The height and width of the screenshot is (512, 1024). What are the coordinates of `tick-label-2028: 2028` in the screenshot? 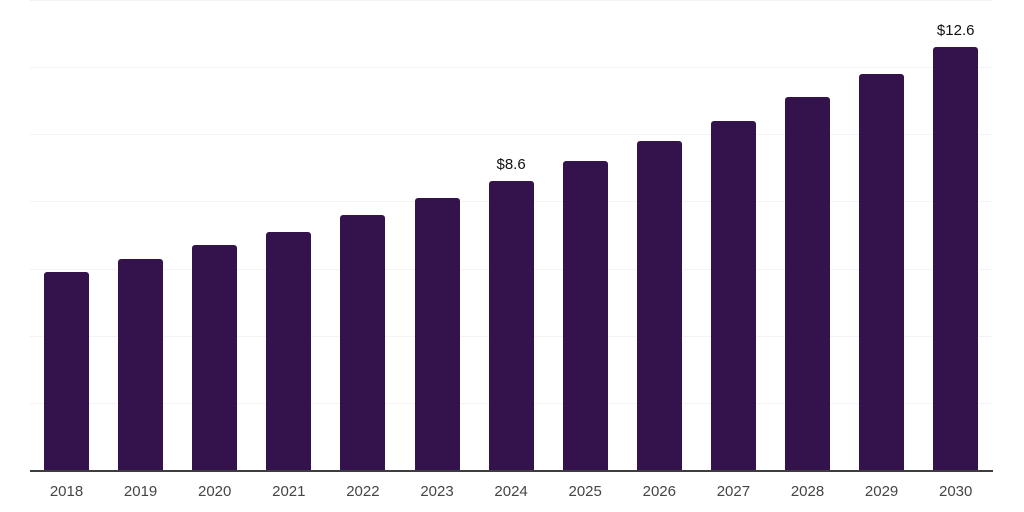 It's located at (807, 491).